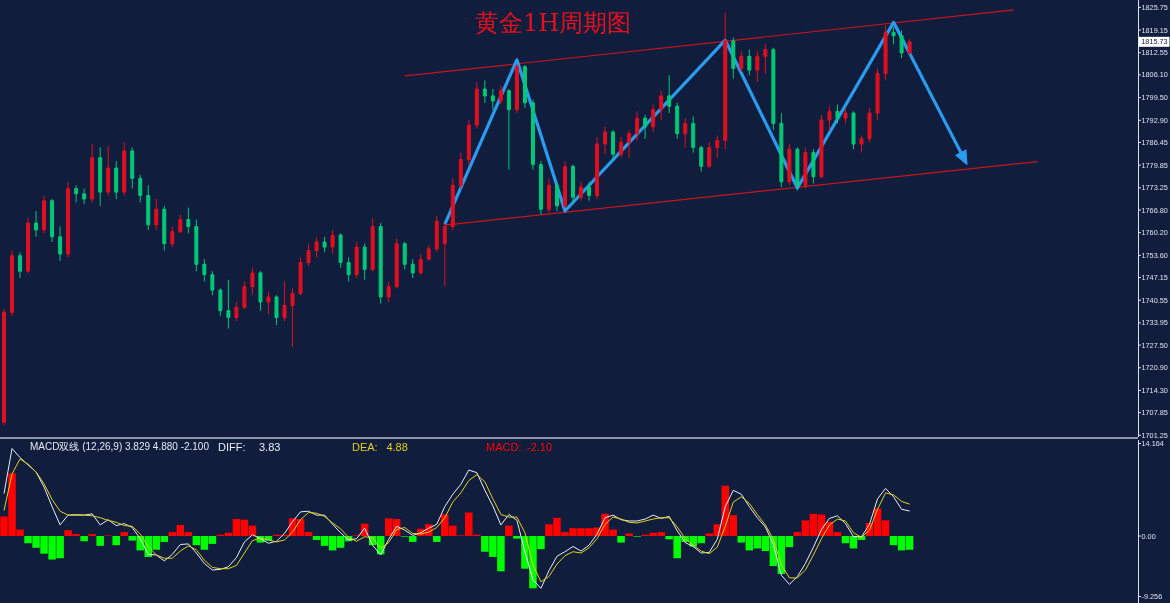 The height and width of the screenshot is (603, 1170). Describe the element at coordinates (270, 447) in the screenshot. I see `annotation: 3.83` at that location.